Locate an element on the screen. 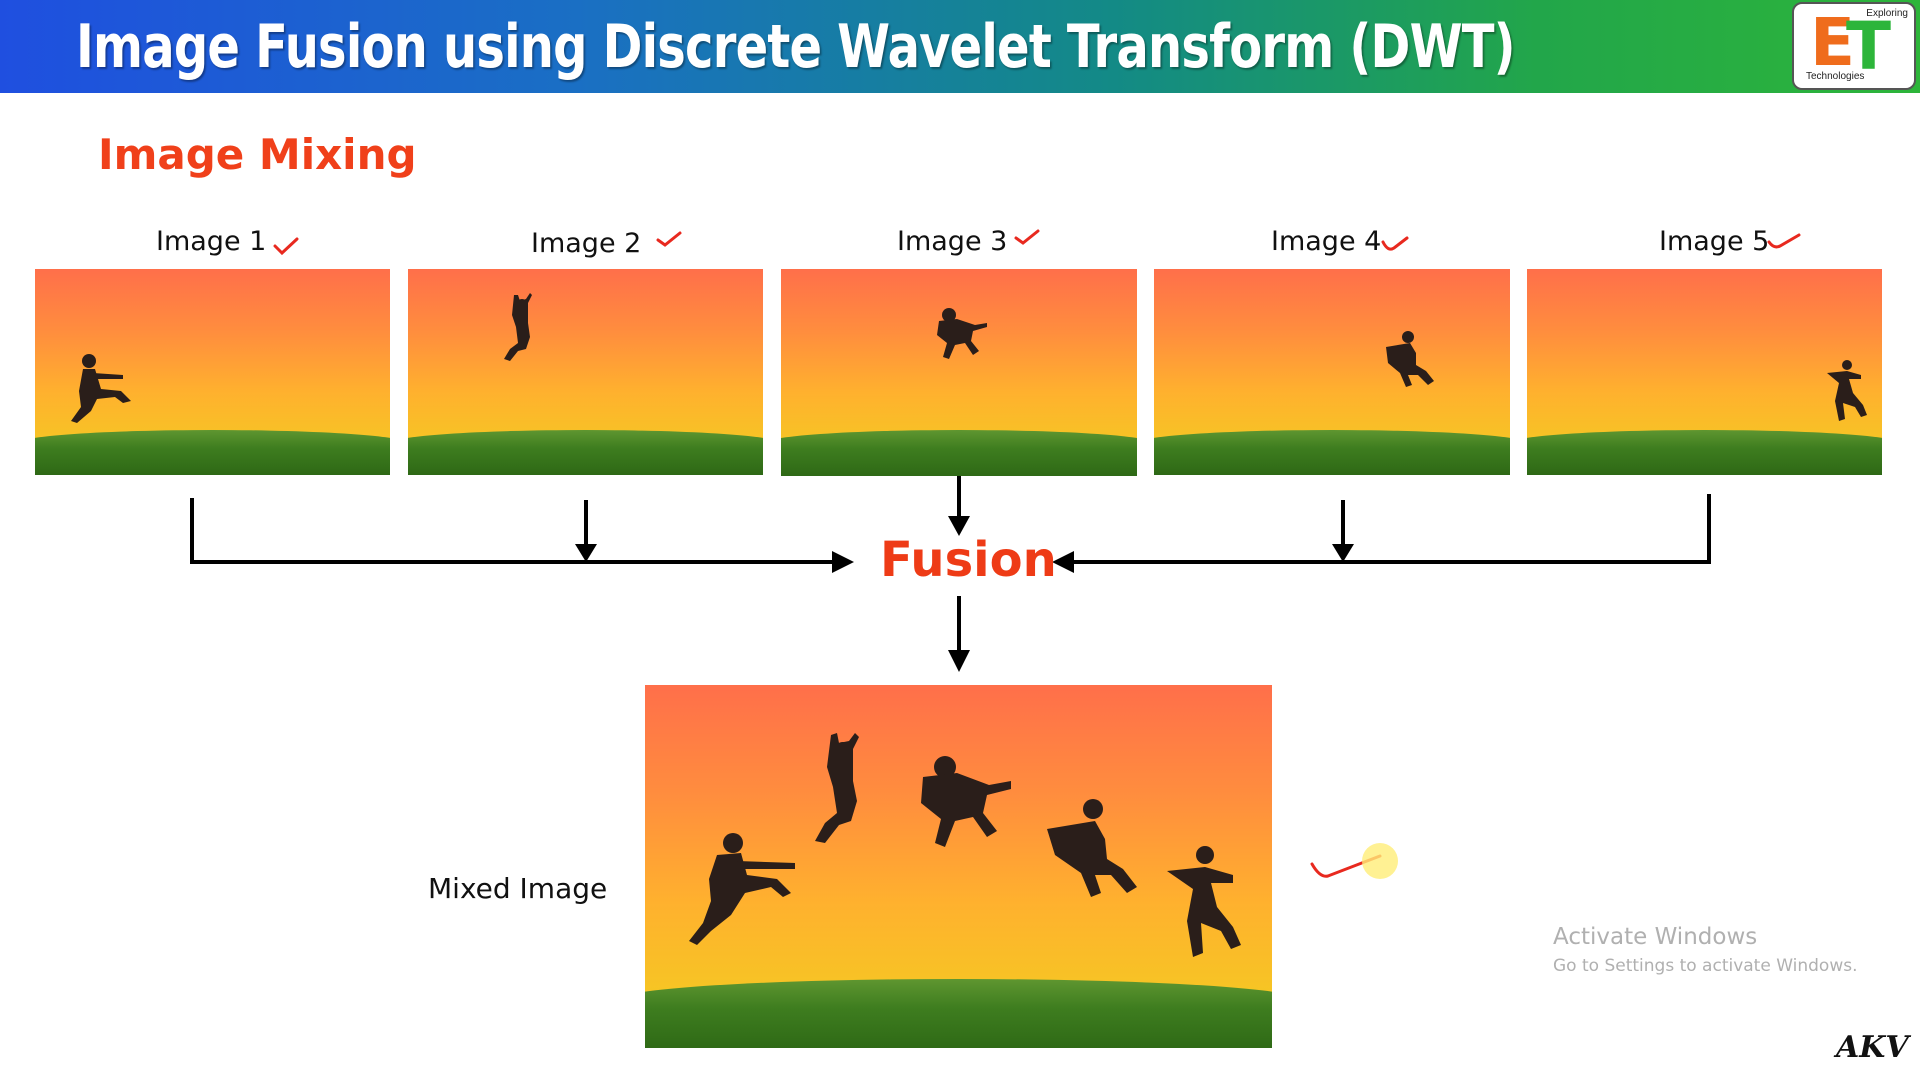 This screenshot has width=1920, height=1080. image-3-label: Image 3 is located at coordinates (952, 241).